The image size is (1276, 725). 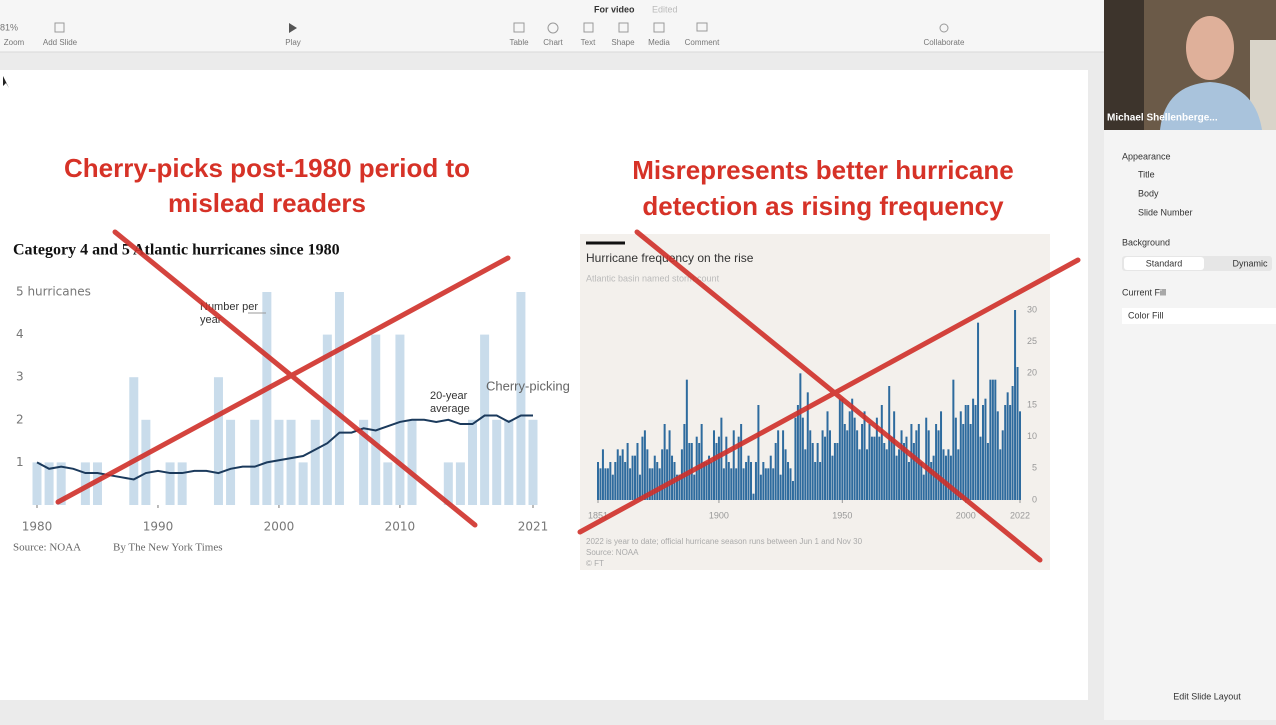 I want to click on x-tick-label: 2022, so click(x=1020, y=515).